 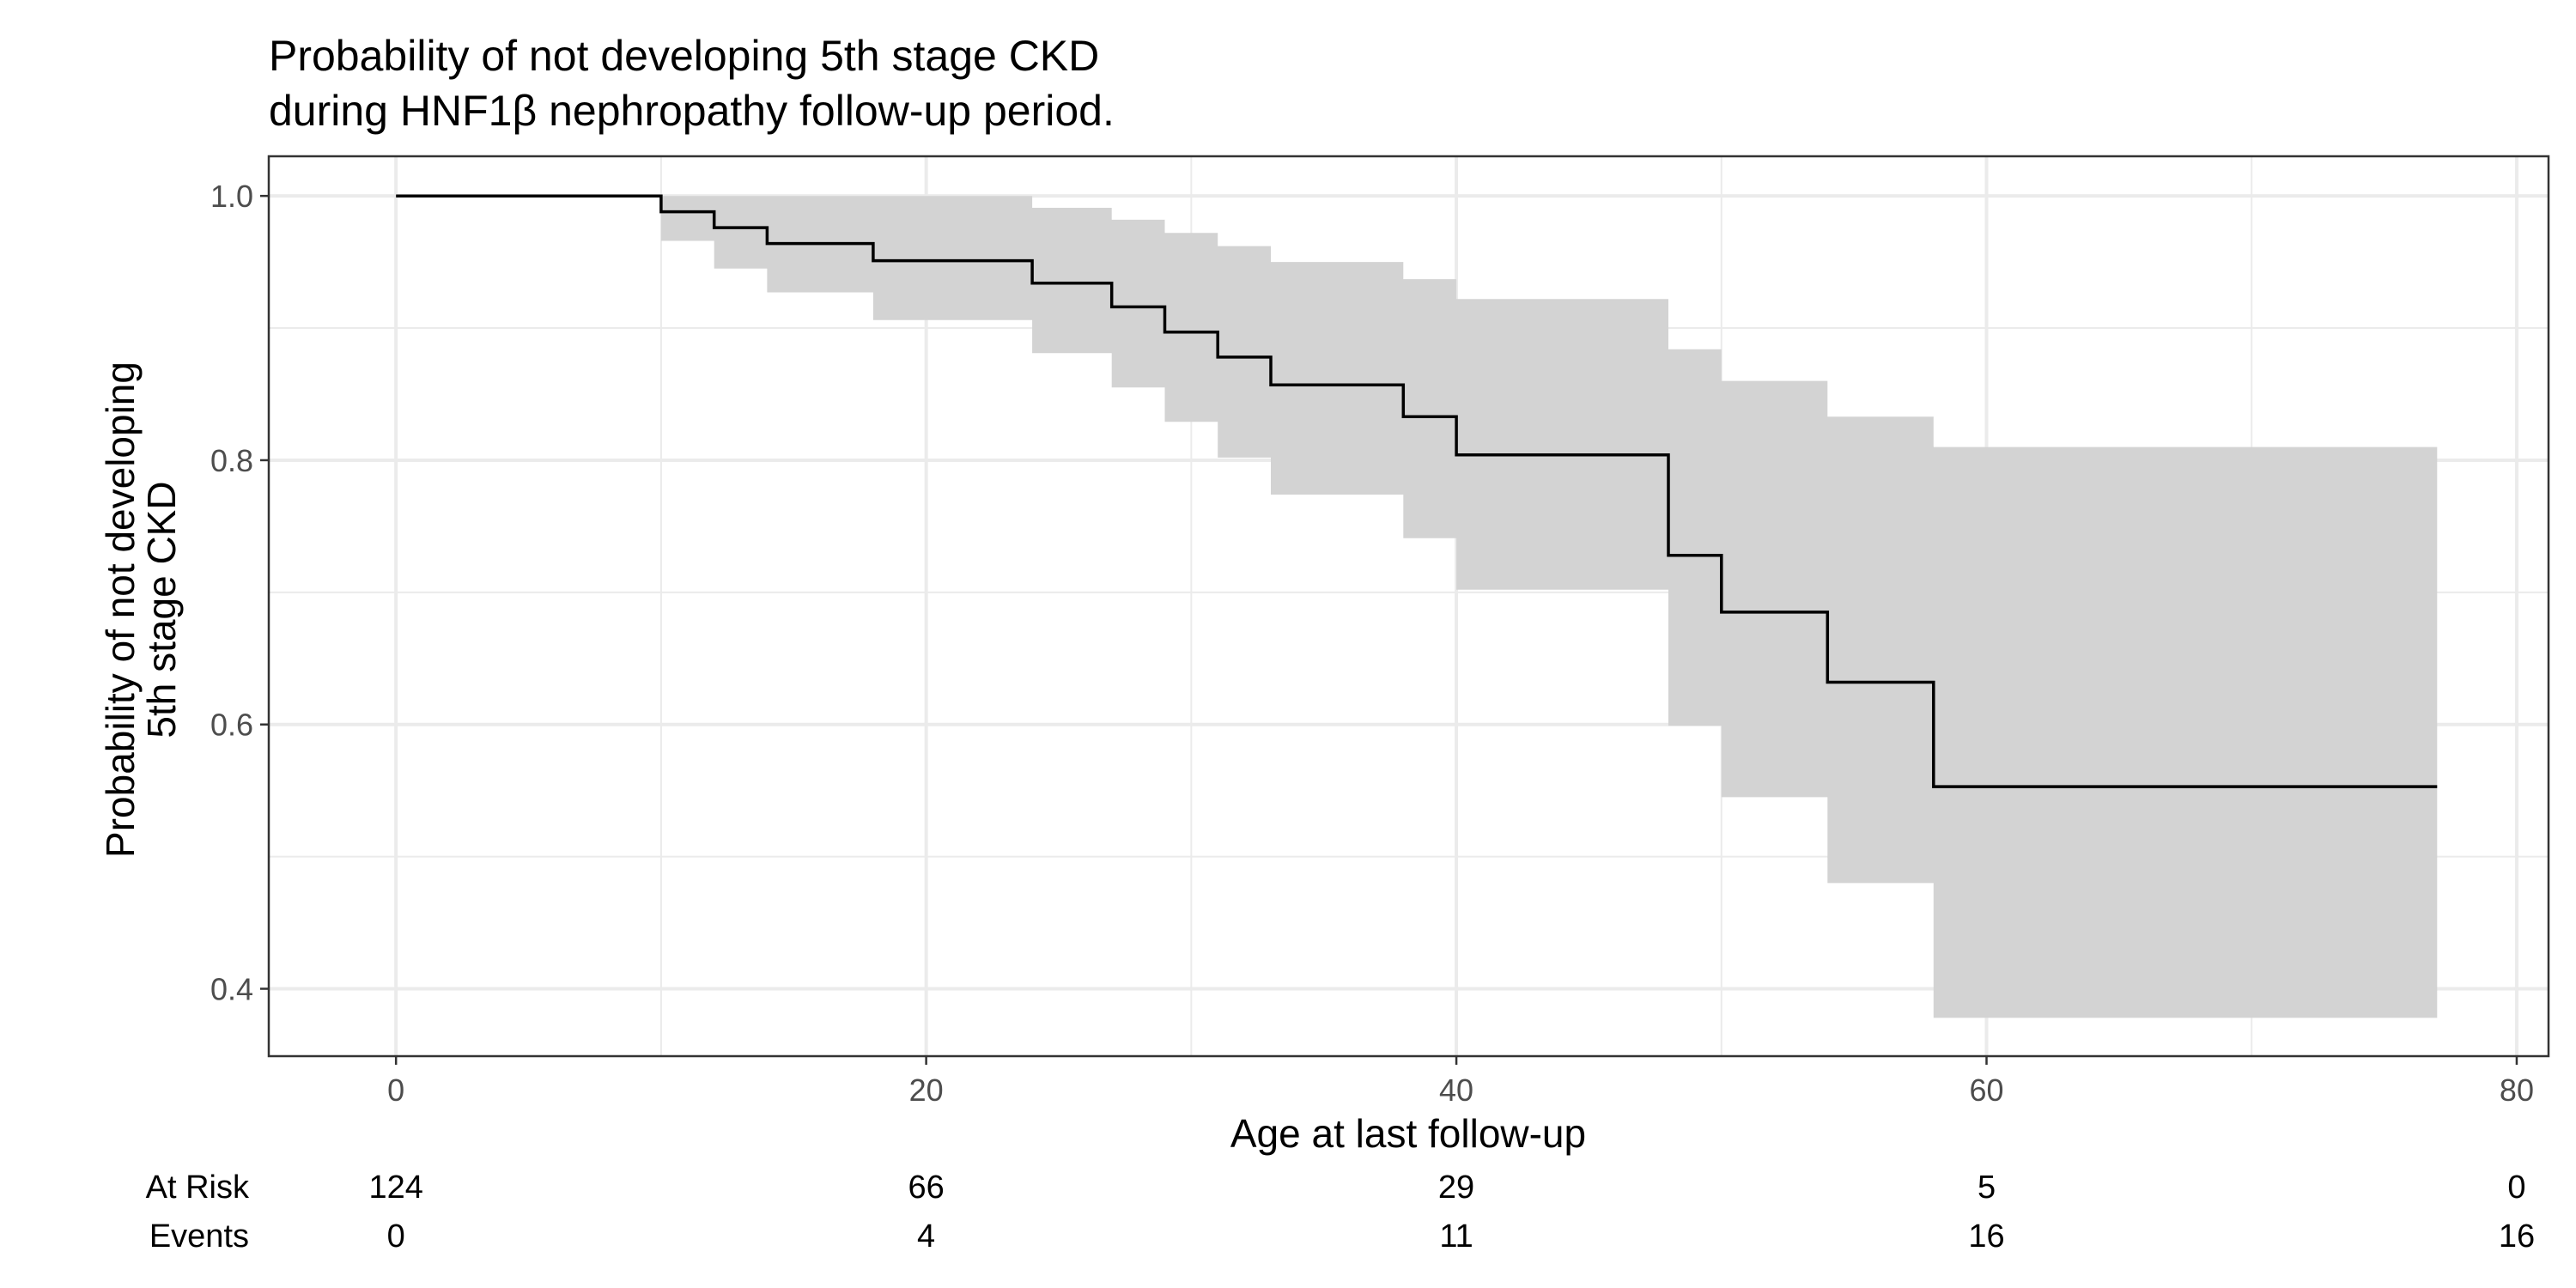 I want to click on y-tick-label: 1.0, so click(x=231, y=197).